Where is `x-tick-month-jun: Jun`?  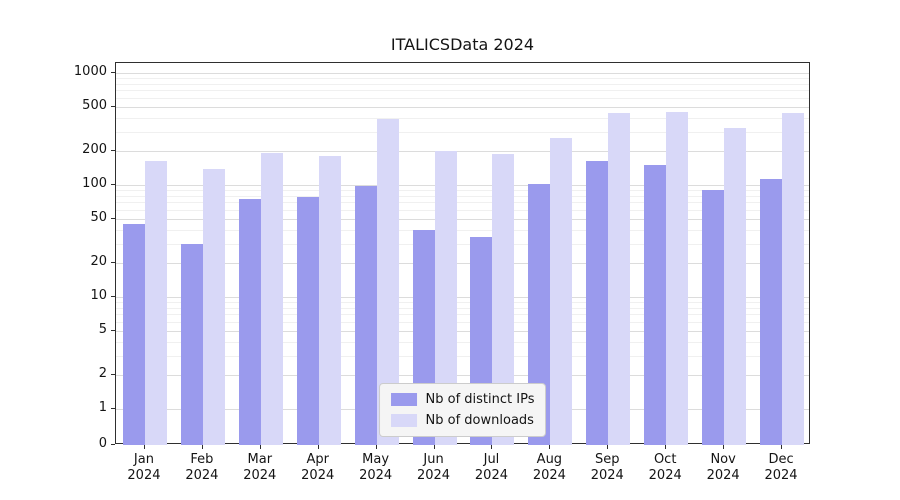 x-tick-month-jun: Jun is located at coordinates (433, 459).